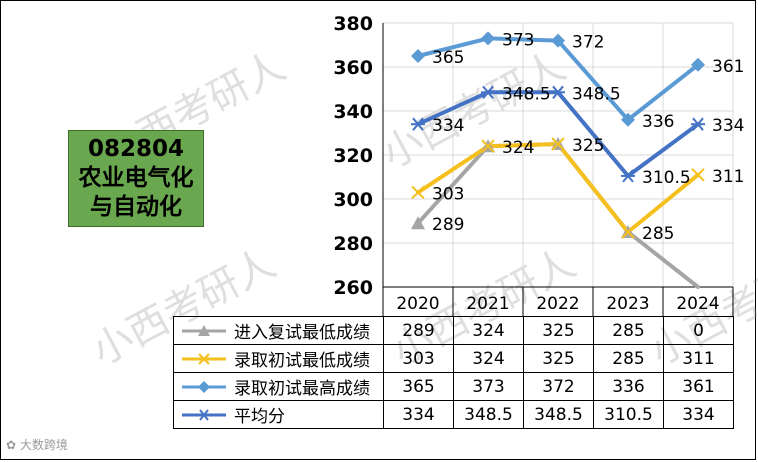 This screenshot has width=758, height=462. I want to click on y-tick-label-320: 320, so click(353, 156).